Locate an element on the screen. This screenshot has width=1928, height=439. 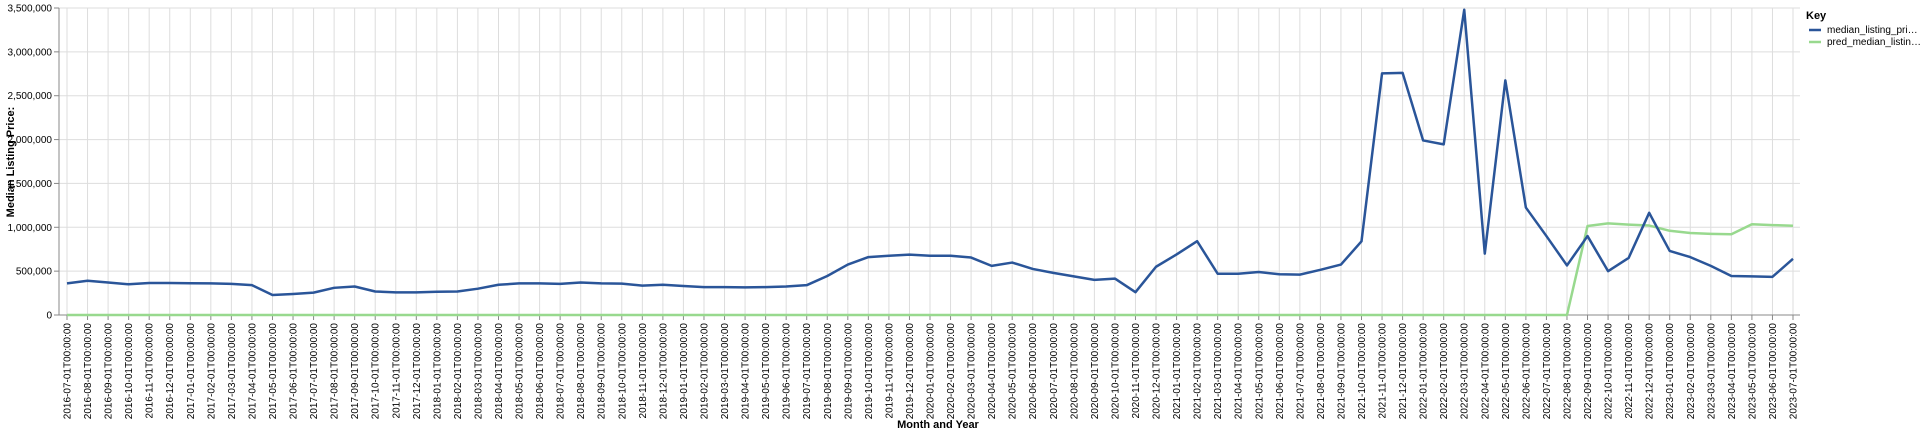
x-tick-label: 2023-04-01T00:00:00 is located at coordinates (1732, 371).